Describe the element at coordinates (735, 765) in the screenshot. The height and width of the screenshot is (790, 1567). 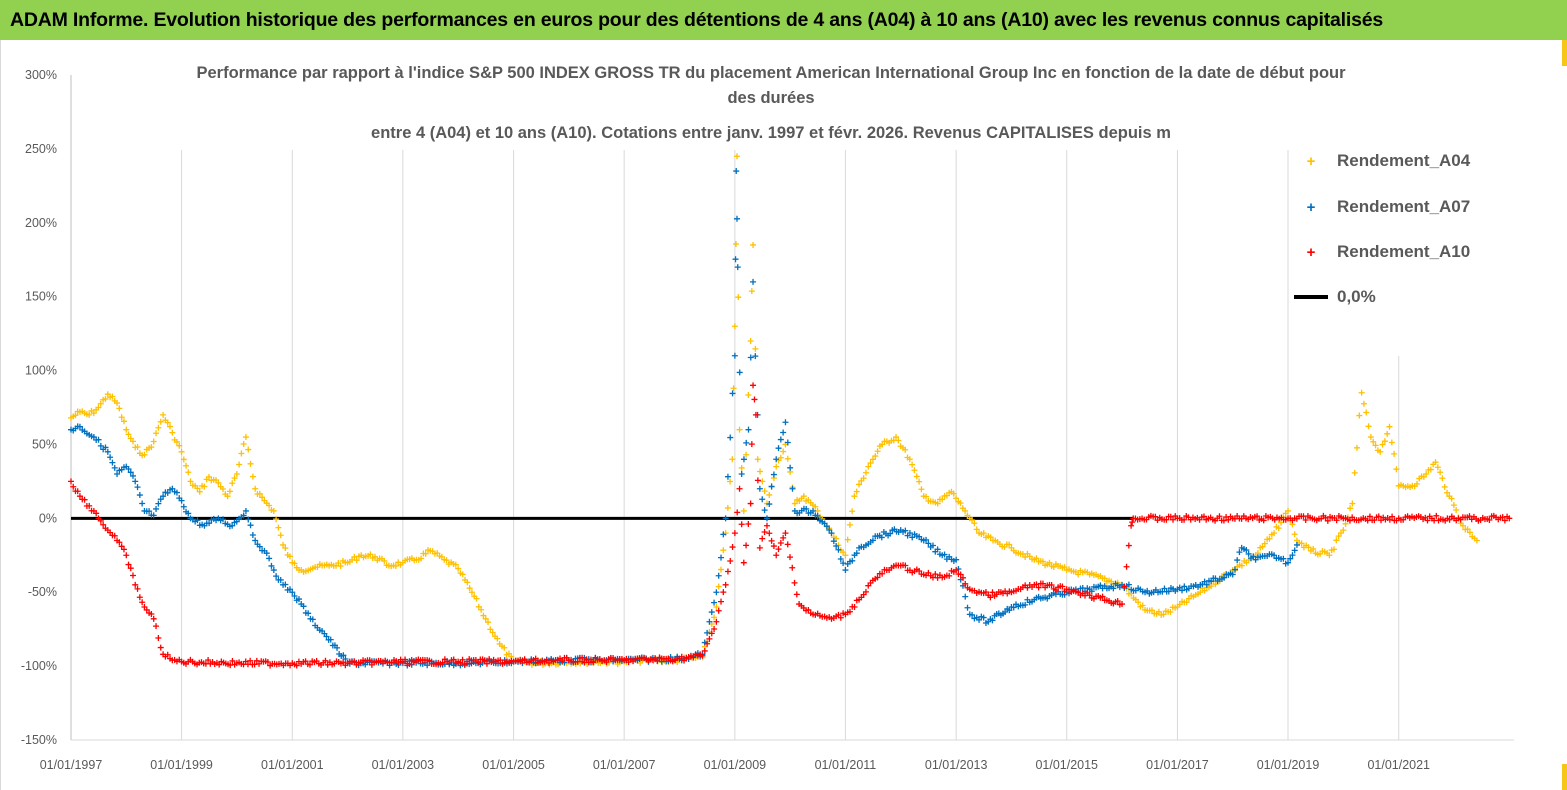
I see `x-tick-label: 01/01/2009` at that location.